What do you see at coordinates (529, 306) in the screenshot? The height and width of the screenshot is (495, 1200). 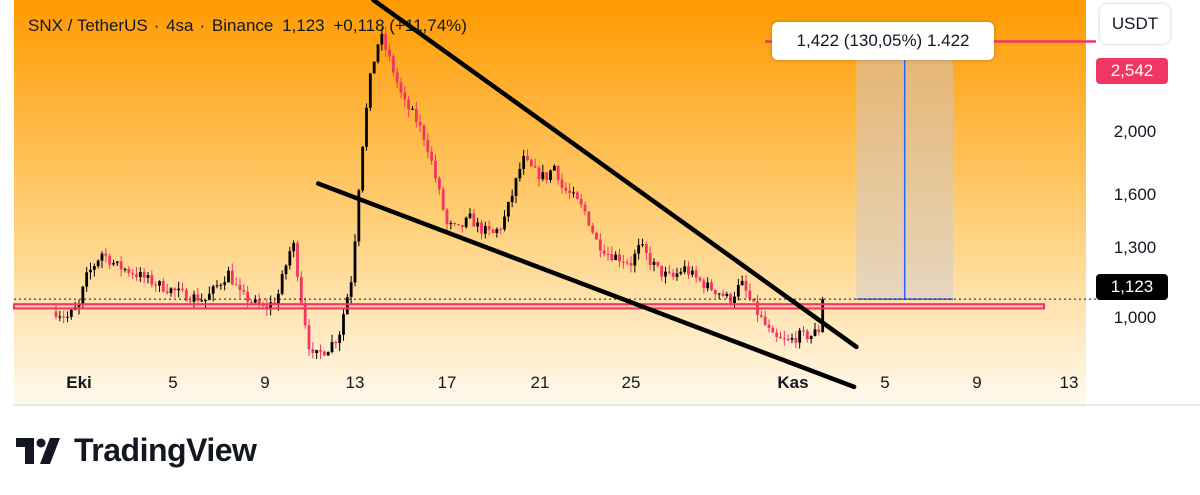 I see `support-zone` at bounding box center [529, 306].